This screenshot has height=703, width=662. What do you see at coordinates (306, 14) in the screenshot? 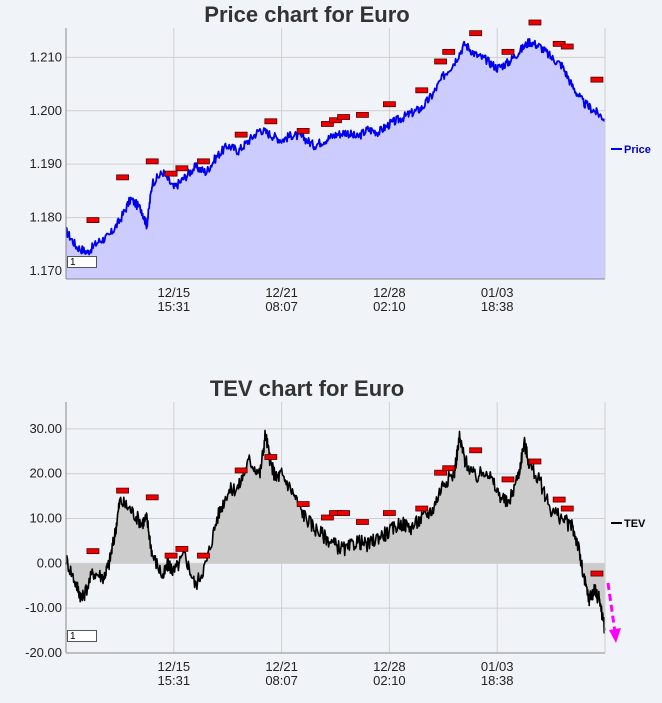
I see `price-chart-title: Price chart for Euro` at bounding box center [306, 14].